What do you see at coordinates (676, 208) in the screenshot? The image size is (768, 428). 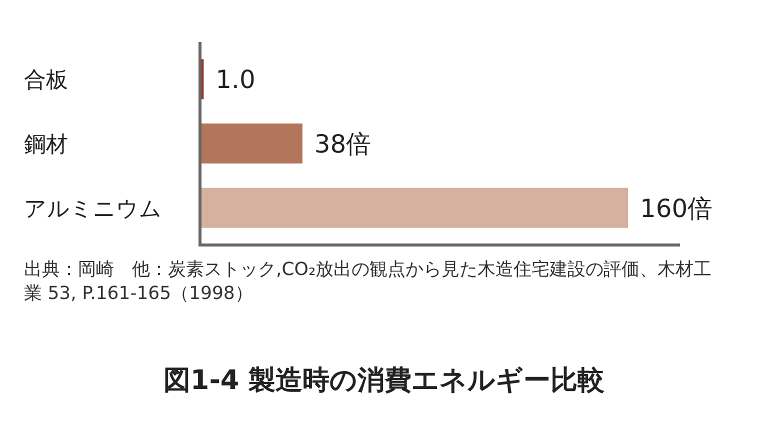 I see `data-label: 160倍` at bounding box center [676, 208].